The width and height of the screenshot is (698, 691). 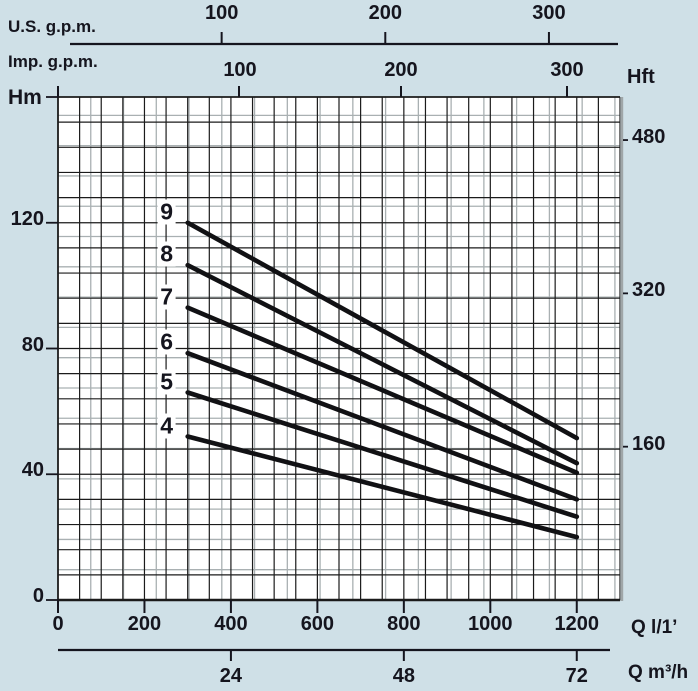 I want to click on hft-tick-label: 160, so click(x=649, y=443).